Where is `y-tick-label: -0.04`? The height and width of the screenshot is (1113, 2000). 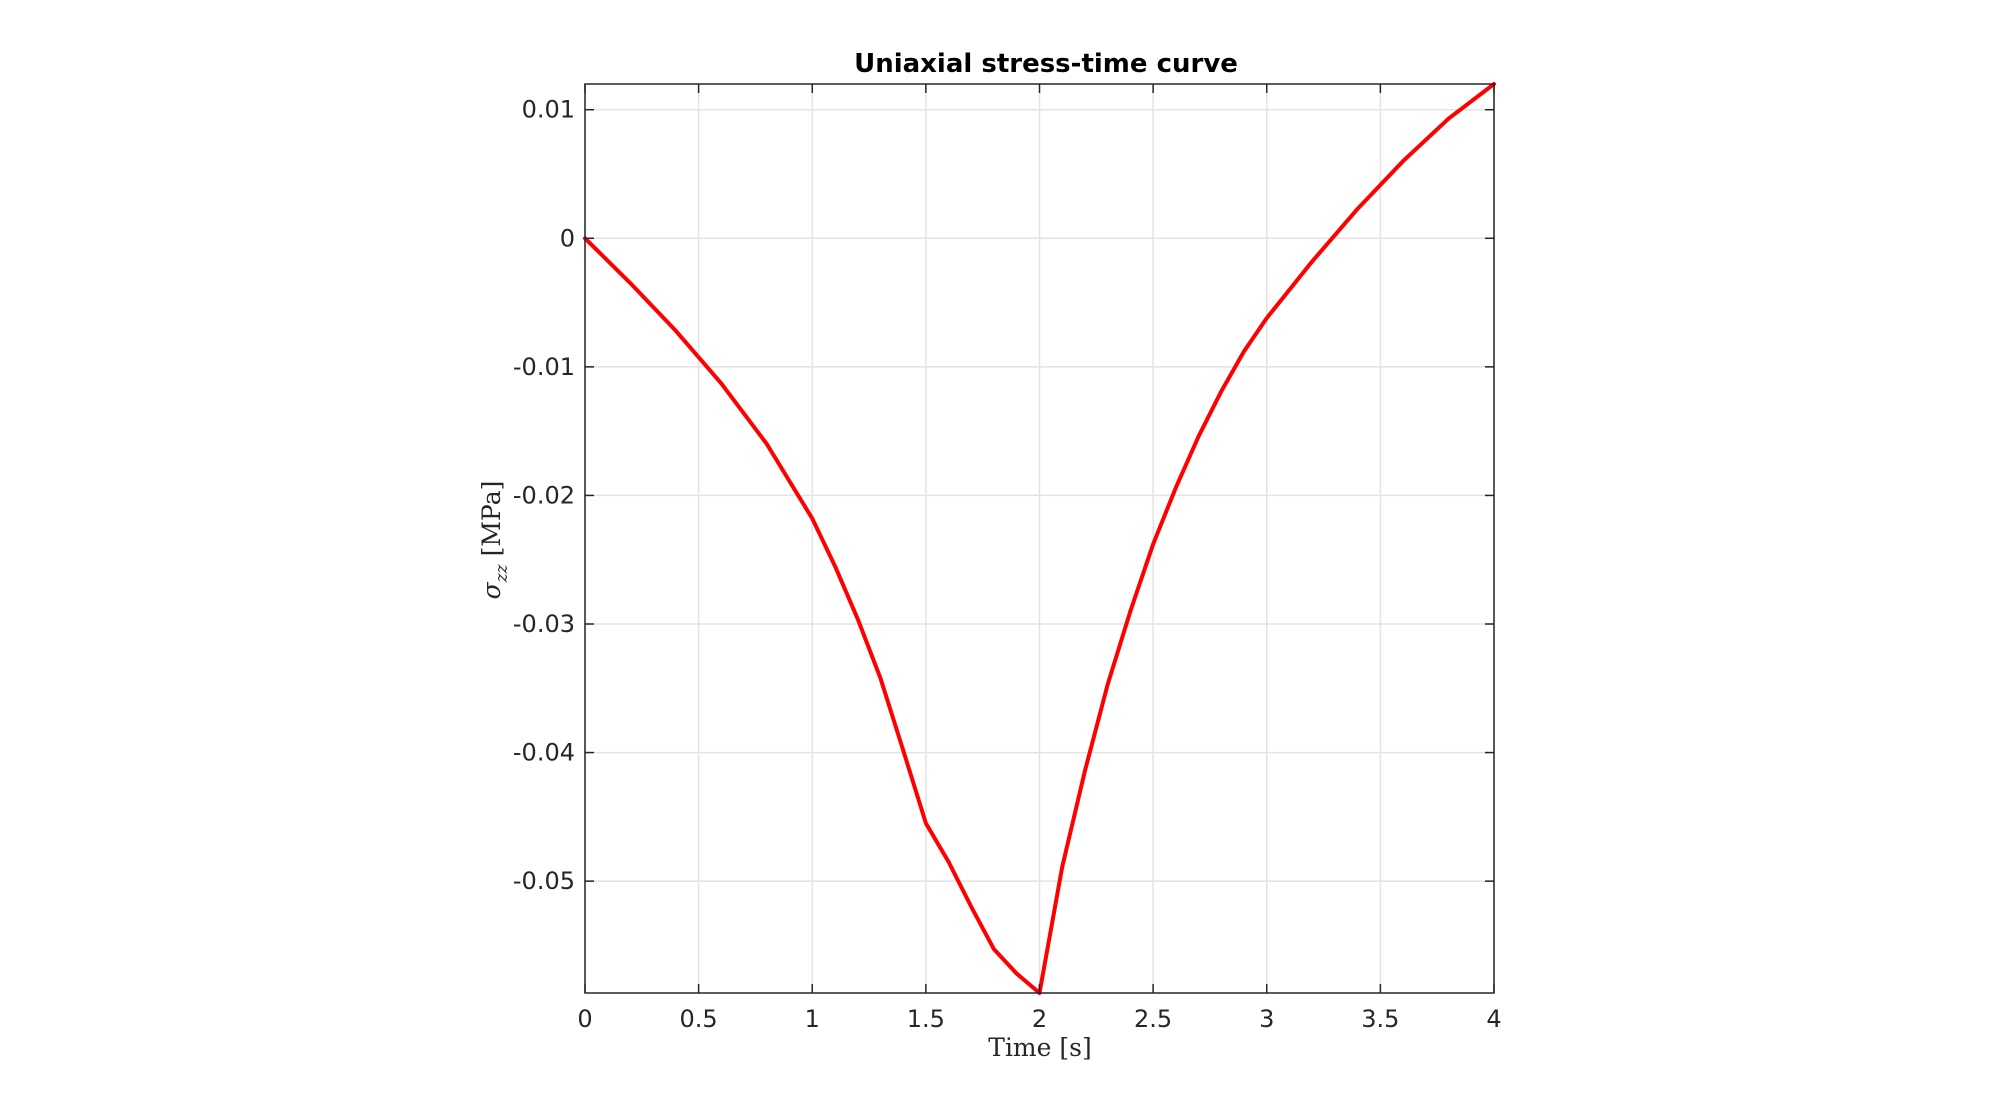
y-tick-label: -0.04 is located at coordinates (544, 753).